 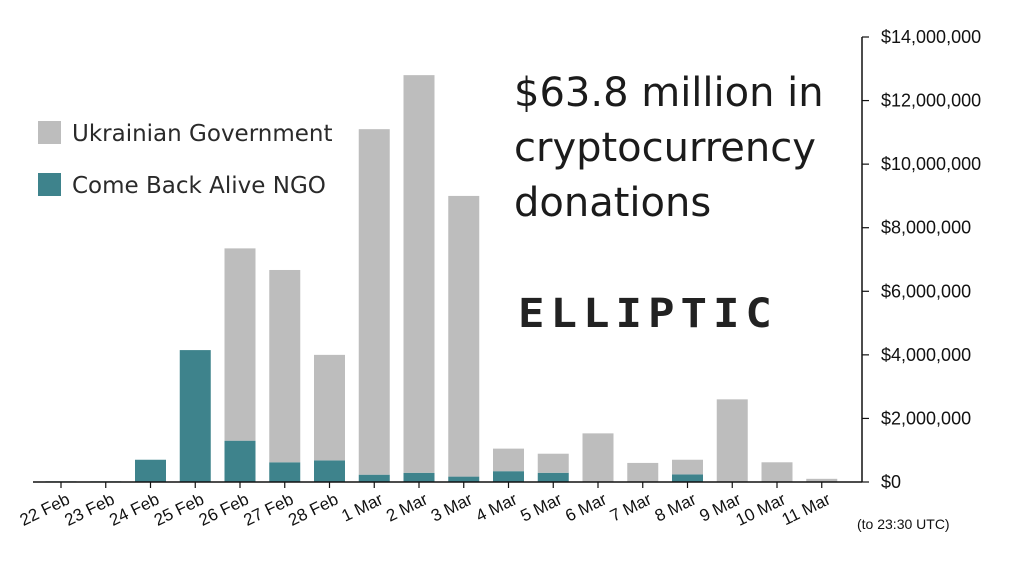 I want to click on ngo-bar-28-feb, so click(x=329, y=471).